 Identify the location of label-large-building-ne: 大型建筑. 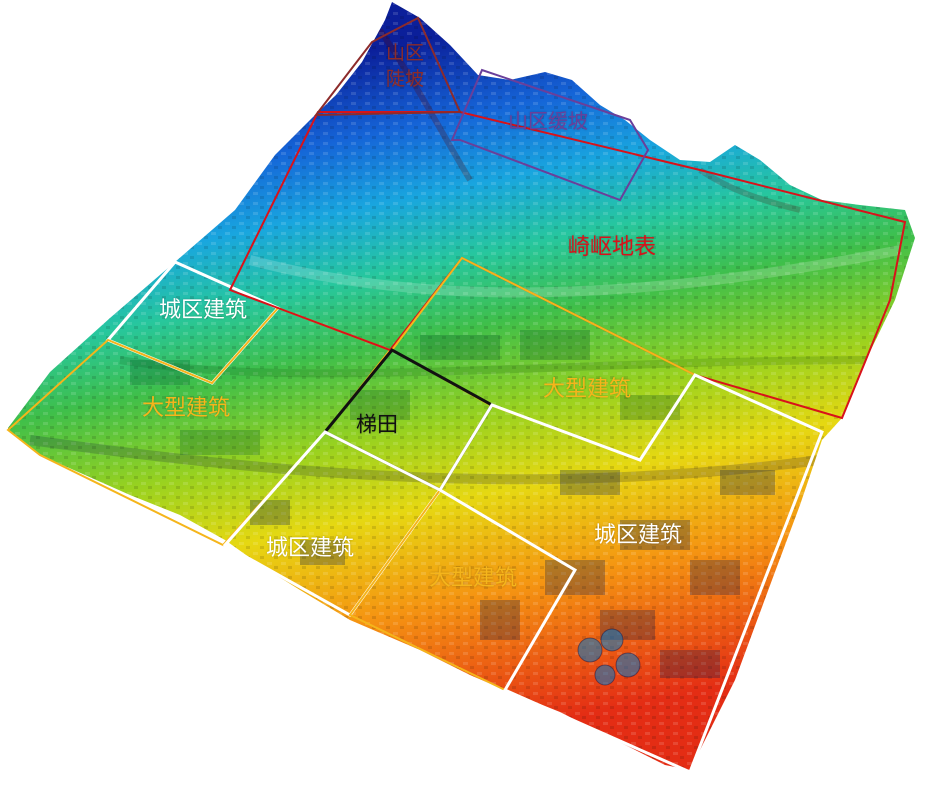
(587, 389).